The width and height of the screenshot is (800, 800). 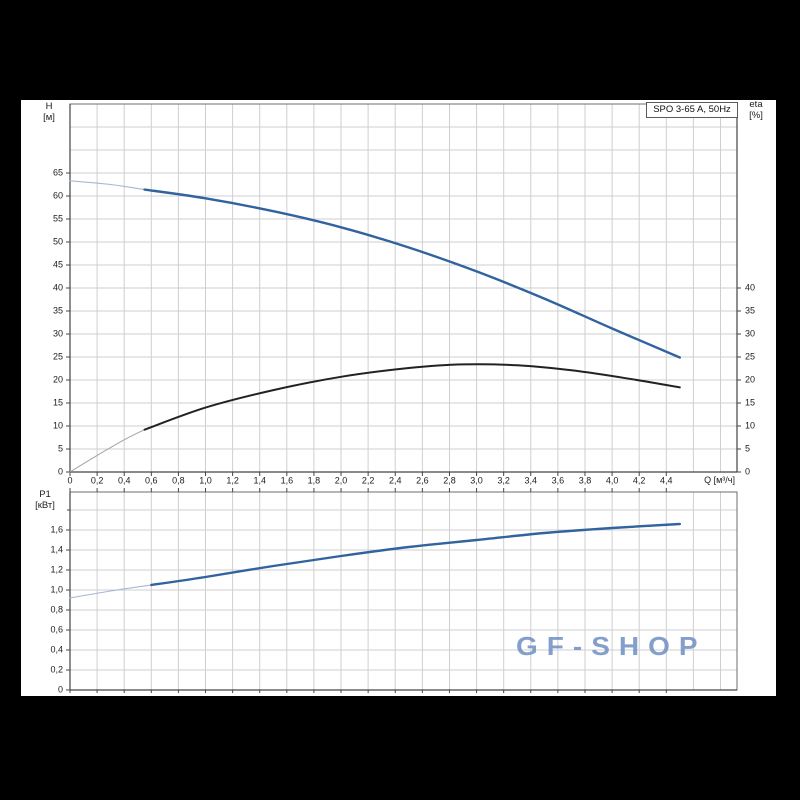 I want to click on eta-tick-label: 5, so click(x=748, y=448).